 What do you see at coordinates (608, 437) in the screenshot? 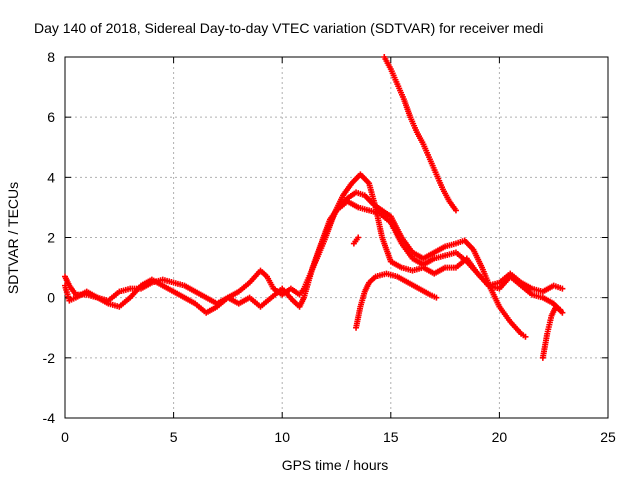
I see `x-tick-label: 25` at bounding box center [608, 437].